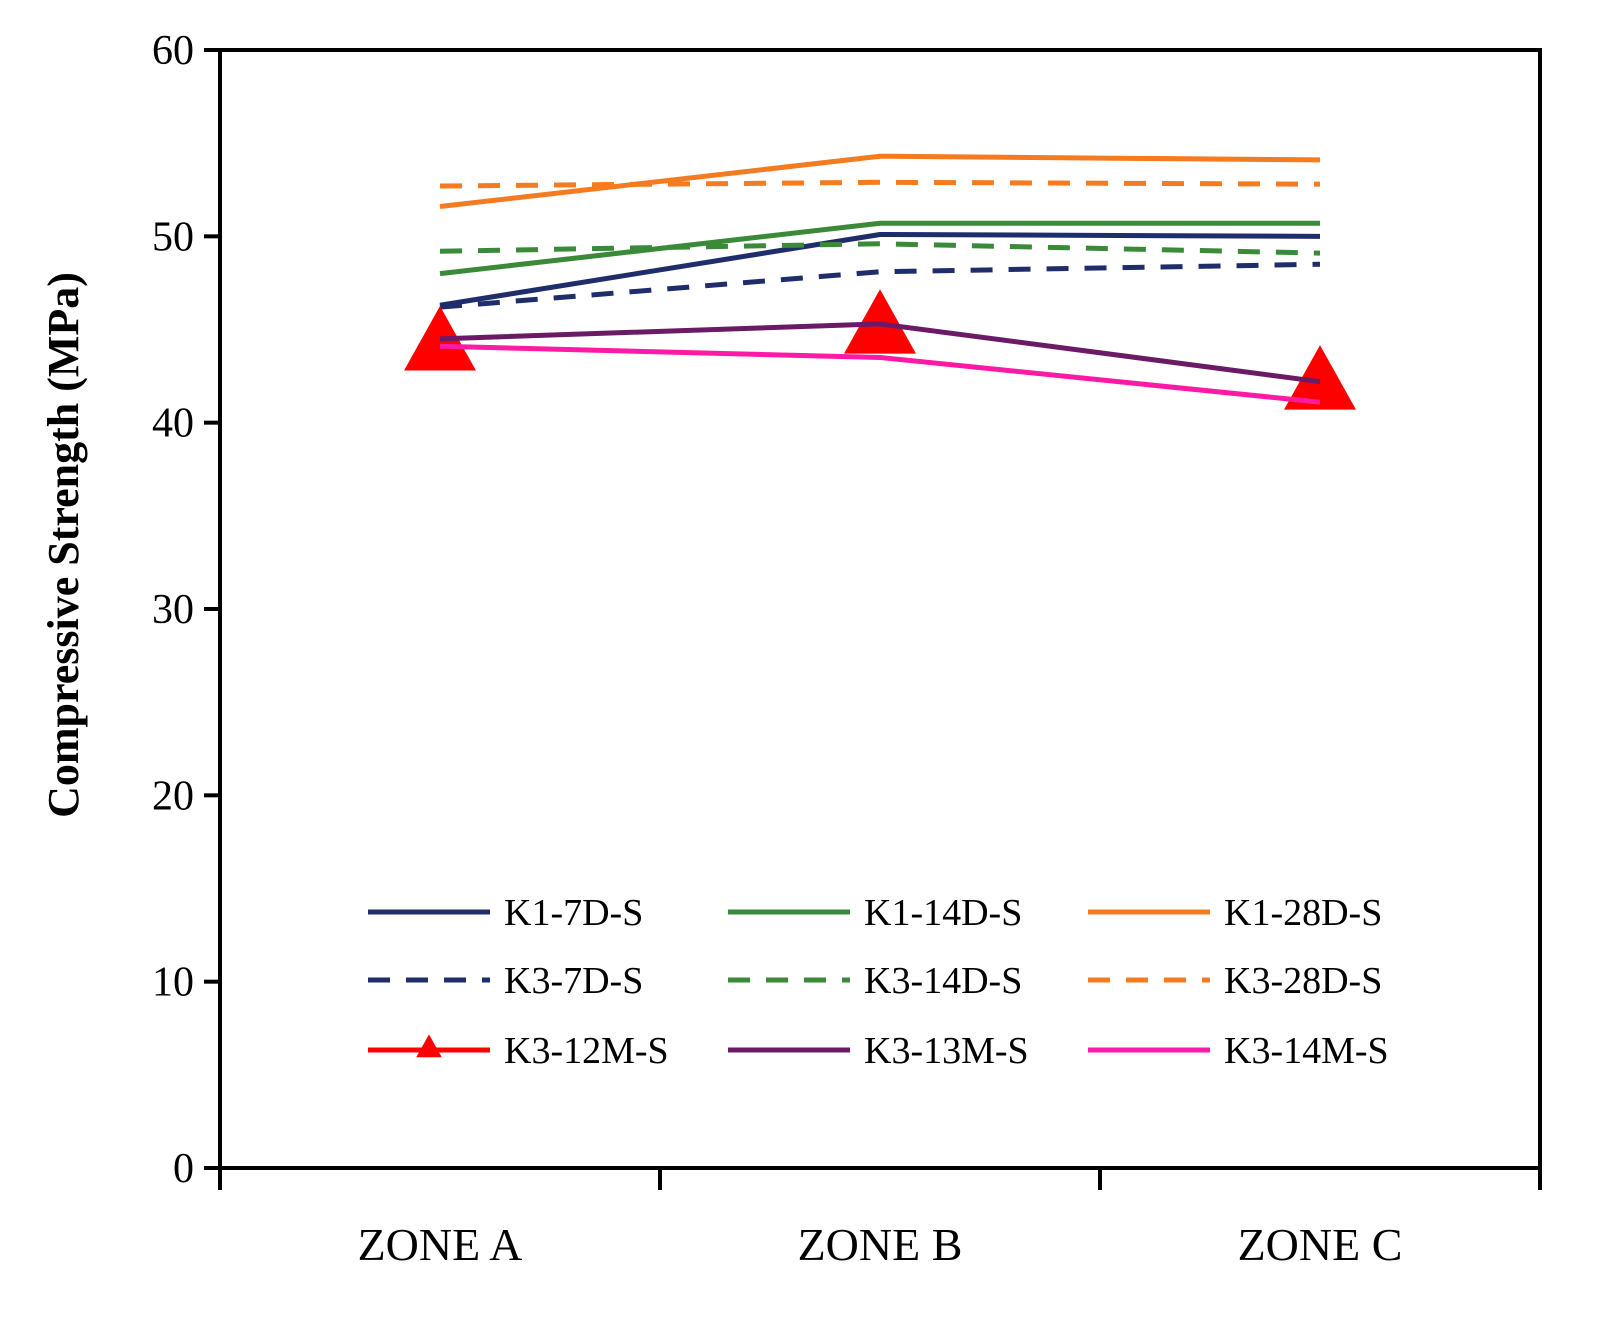 The width and height of the screenshot is (1606, 1332). Describe the element at coordinates (429, 1046) in the screenshot. I see `legend-marker` at that location.